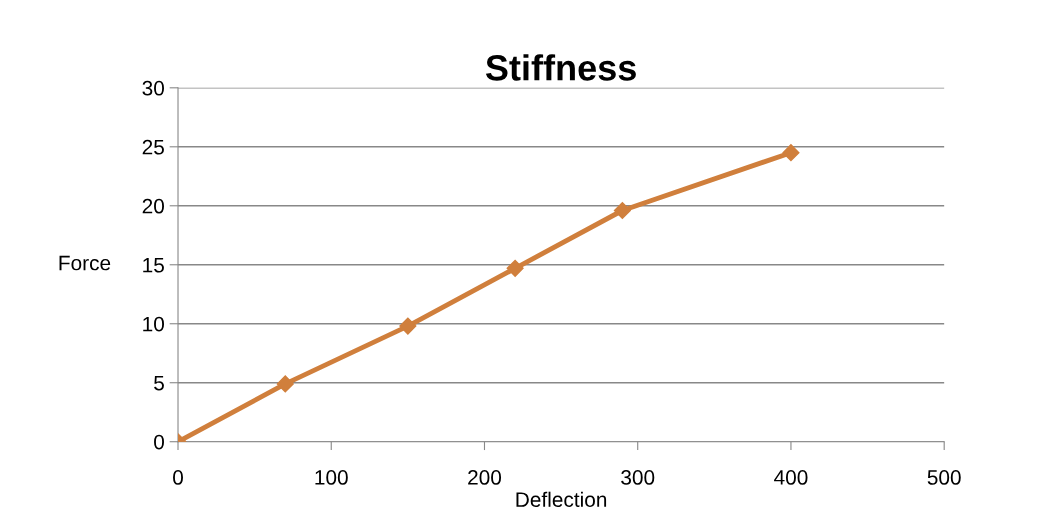  I want to click on y-tick-label: 15, so click(153, 265).